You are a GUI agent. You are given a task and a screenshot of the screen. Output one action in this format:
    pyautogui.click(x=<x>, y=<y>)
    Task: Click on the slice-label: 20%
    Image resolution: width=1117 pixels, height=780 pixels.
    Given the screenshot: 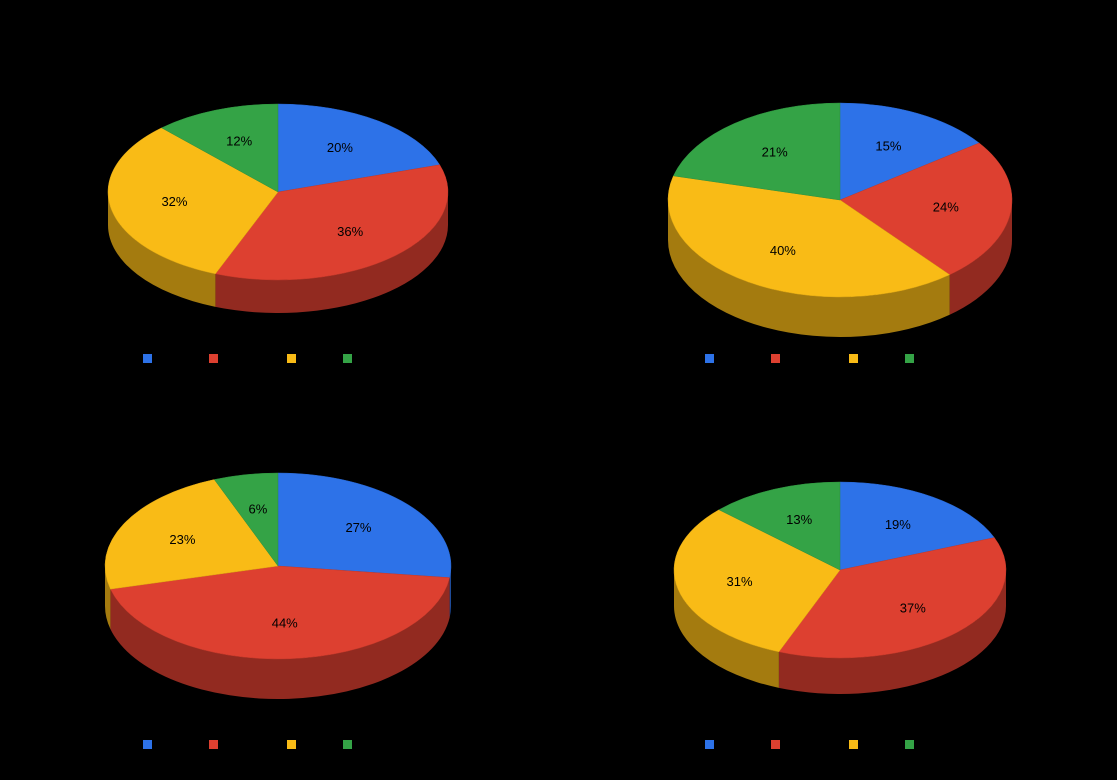 What is the action you would take?
    pyautogui.click(x=340, y=147)
    